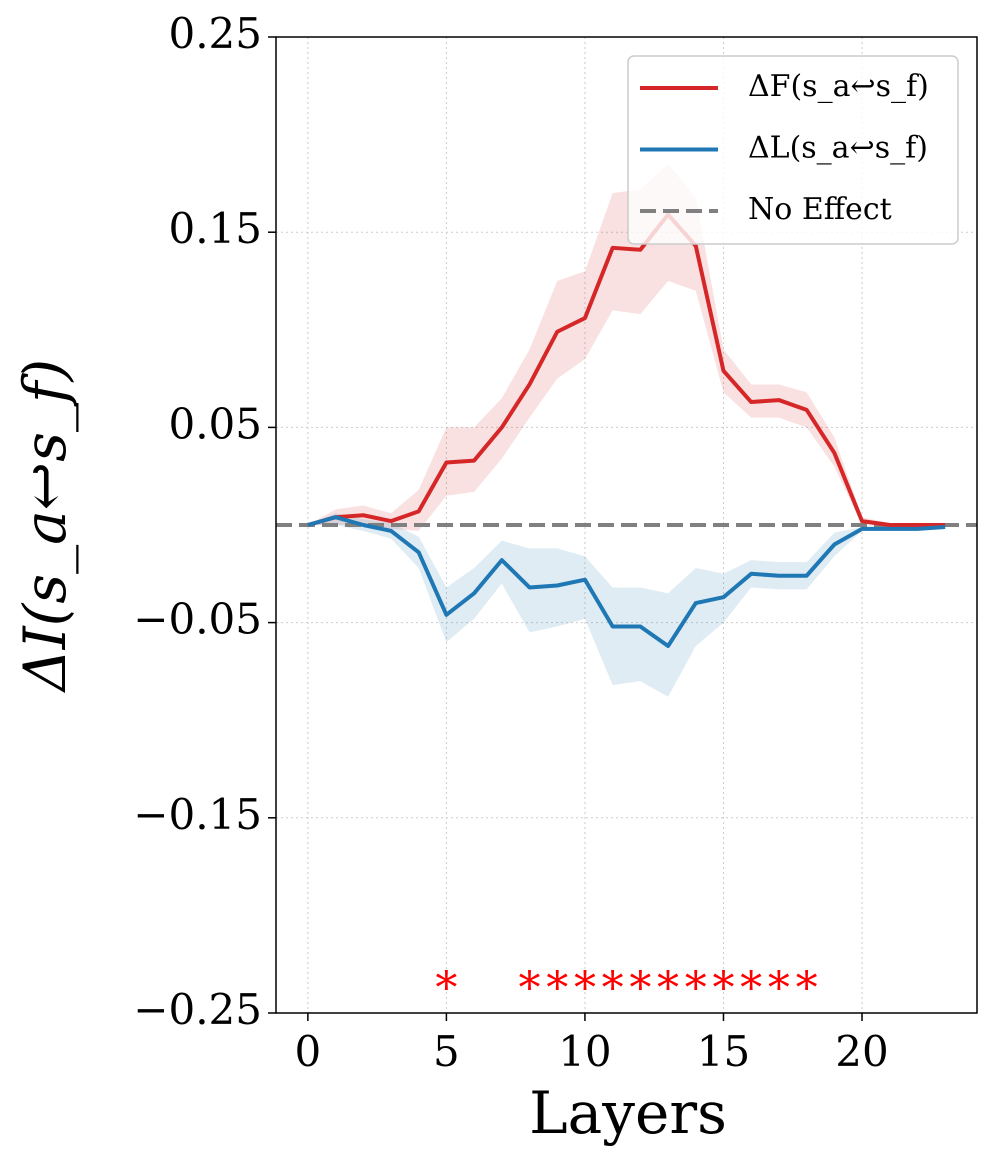 The width and height of the screenshot is (996, 1174). Describe the element at coordinates (838, 148) in the screenshot. I see `legend-label: ΔL(s_a↩s_f)` at that location.